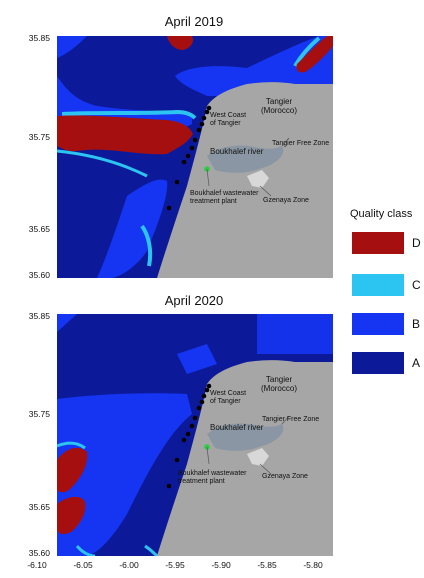  What do you see at coordinates (228, 119) in the screenshot?
I see `label-west-coast-2019: West Coast of Tangier` at bounding box center [228, 119].